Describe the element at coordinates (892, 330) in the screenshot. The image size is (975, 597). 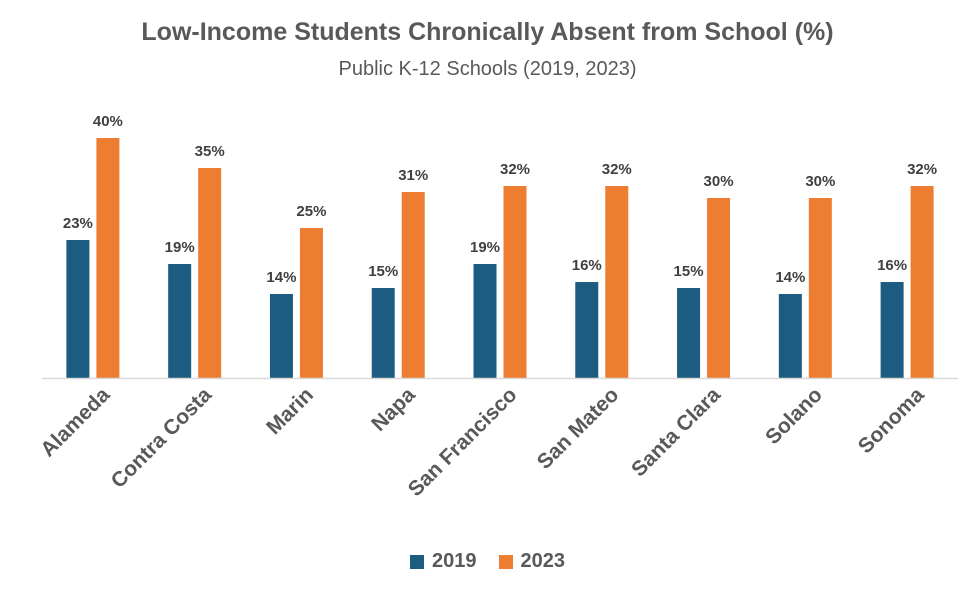
I see `bar-sonoma-2019` at that location.